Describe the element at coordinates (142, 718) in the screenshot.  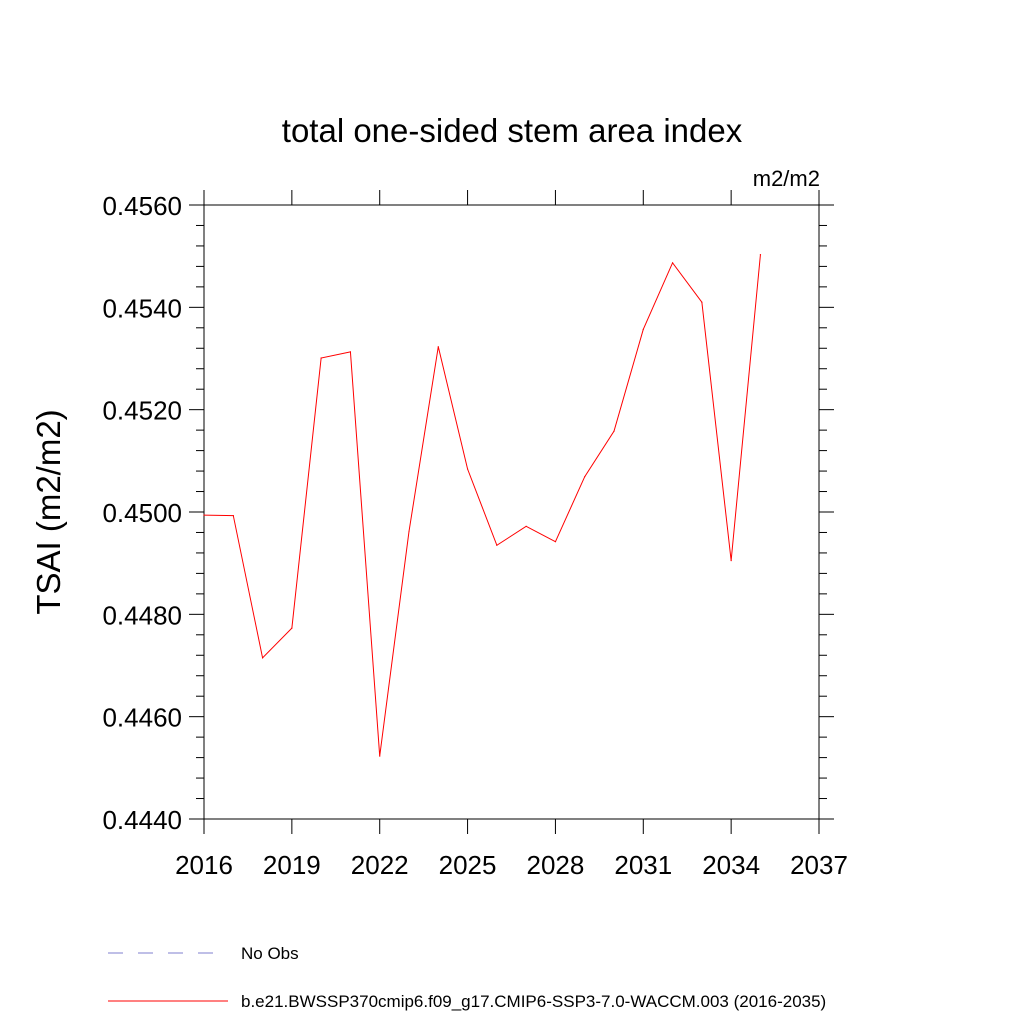
I see `y-tick-label: 0.4460` at that location.